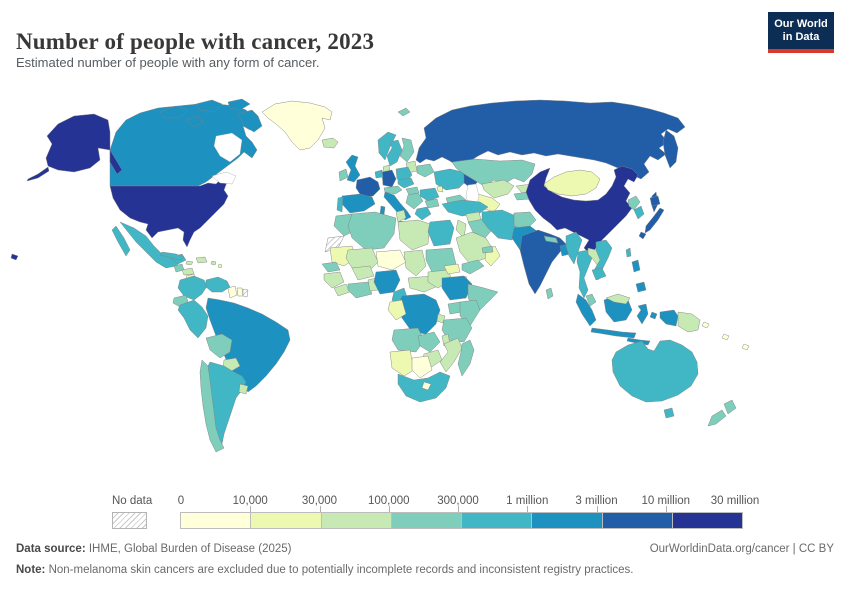  Describe the element at coordinates (116, 162) in the screenshot. I see `country-usa-alaska-panhandle` at that location.